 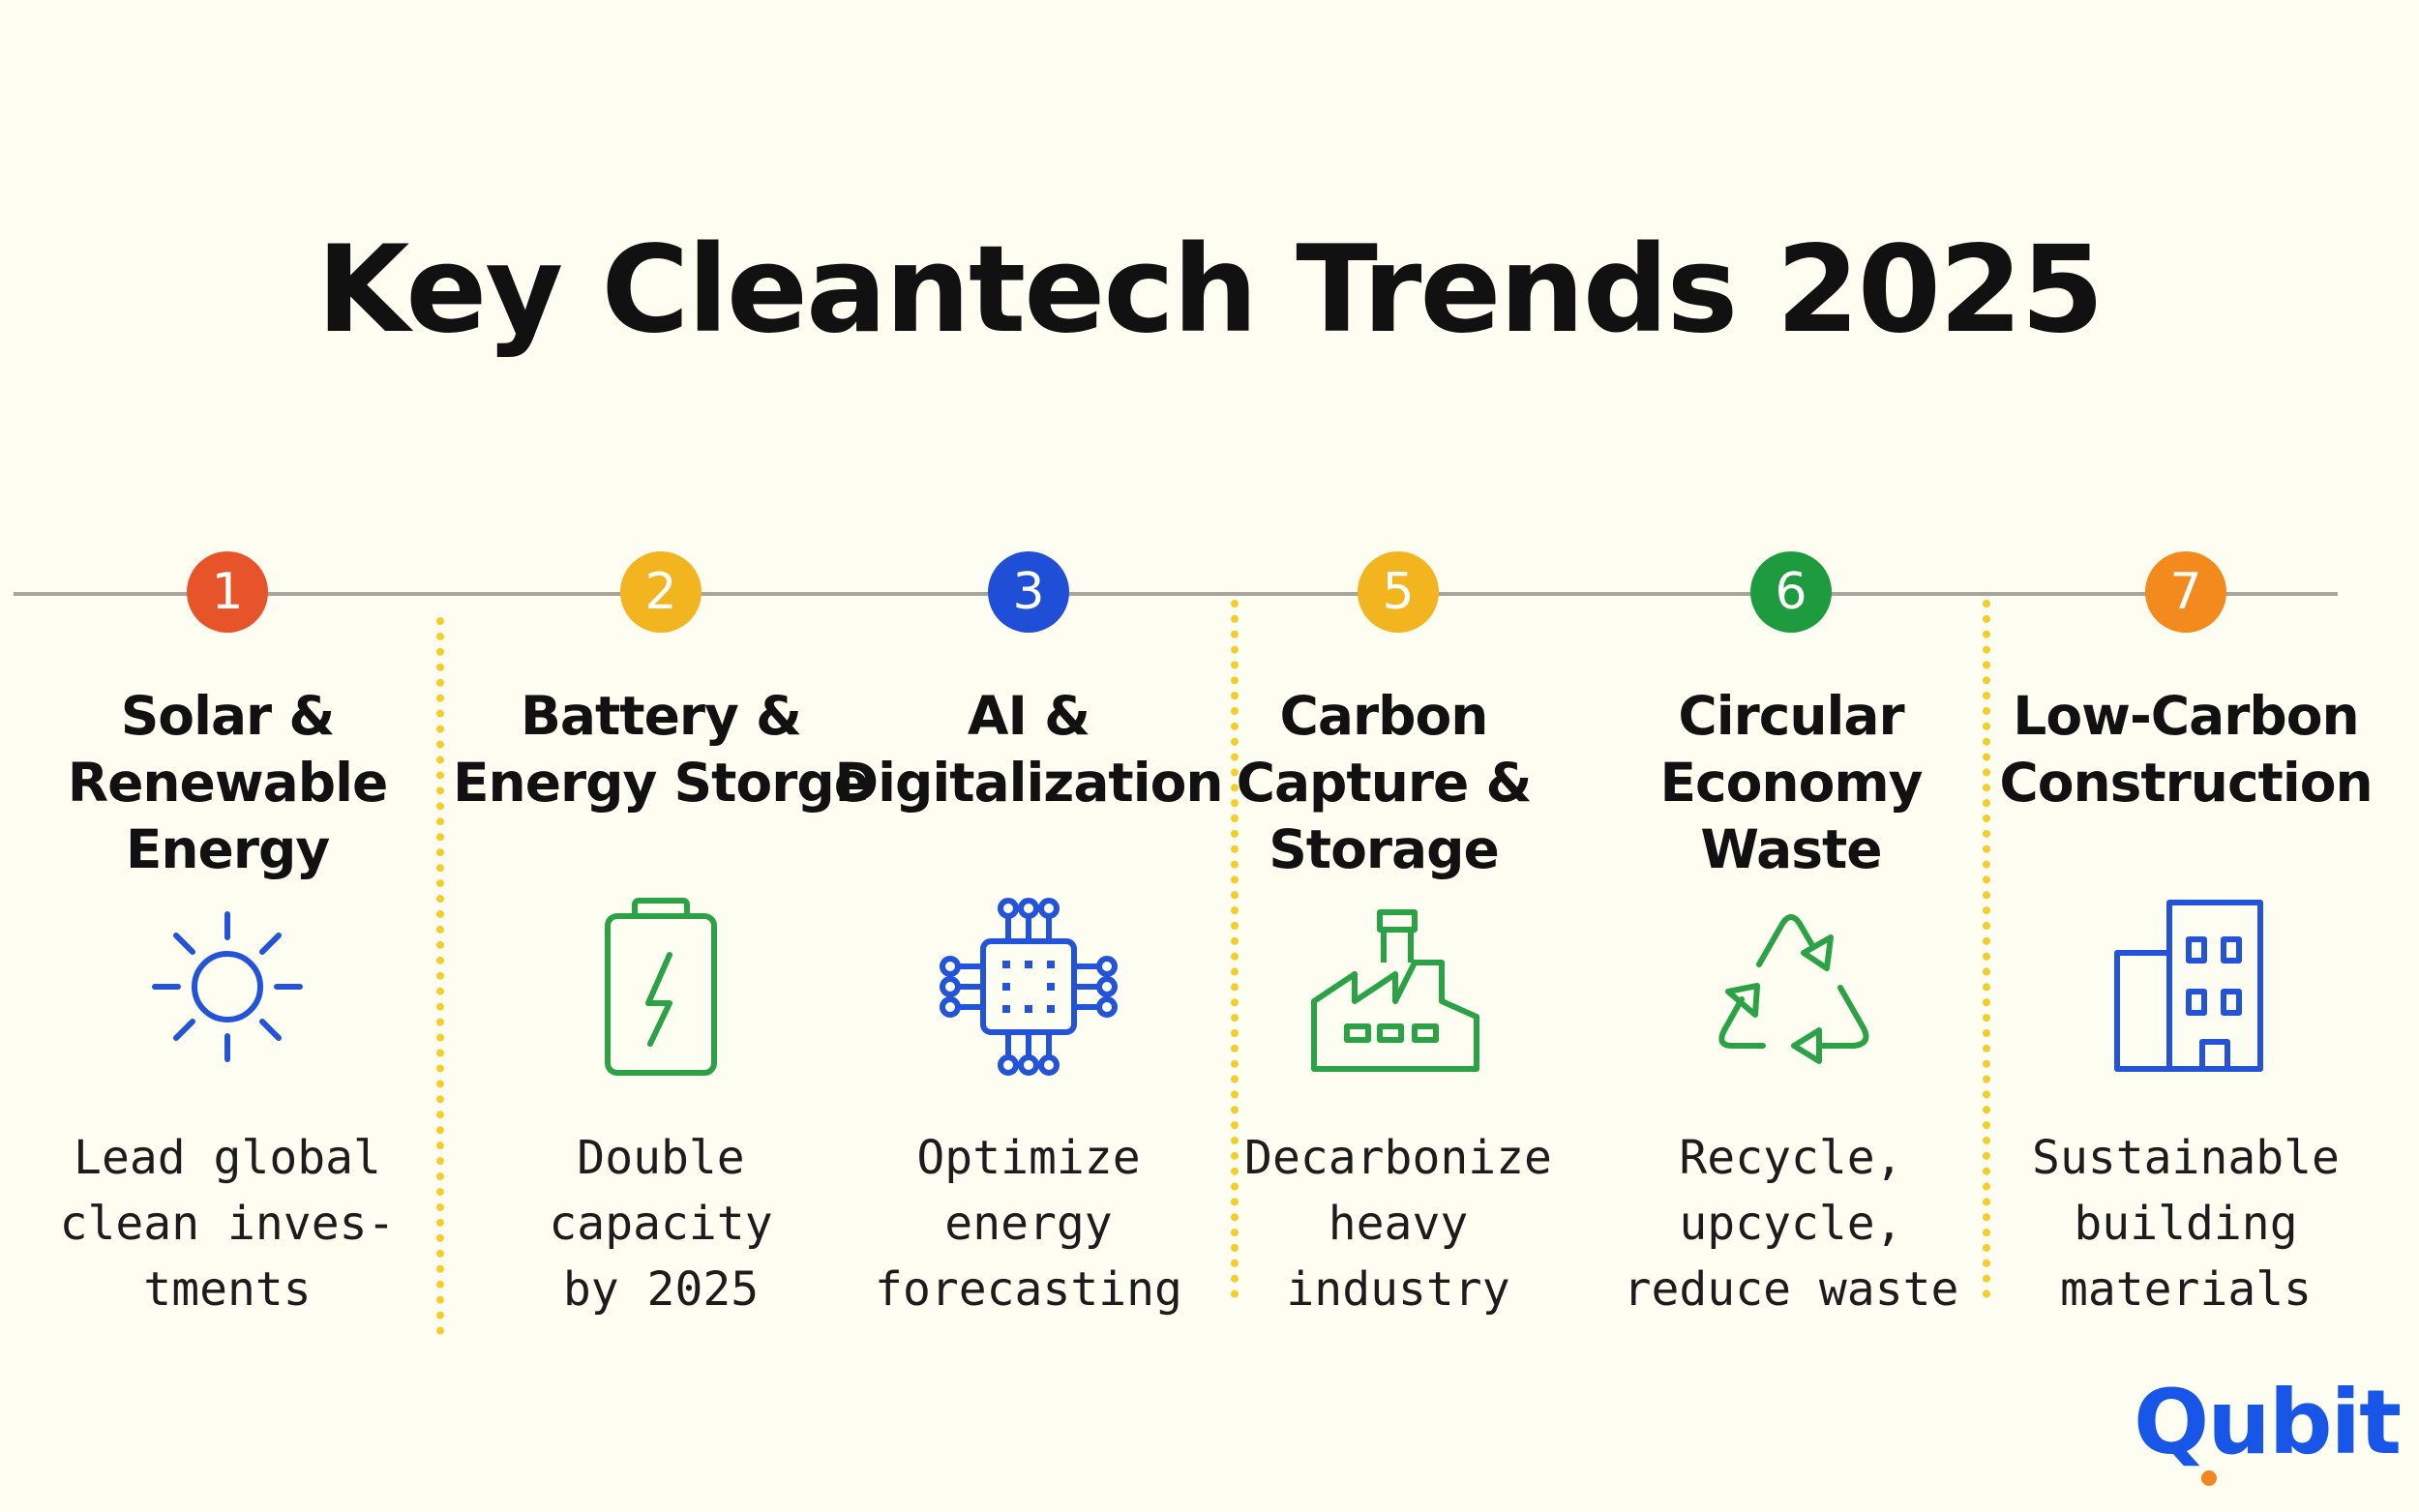 I want to click on factory-icon, so click(x=1395, y=990).